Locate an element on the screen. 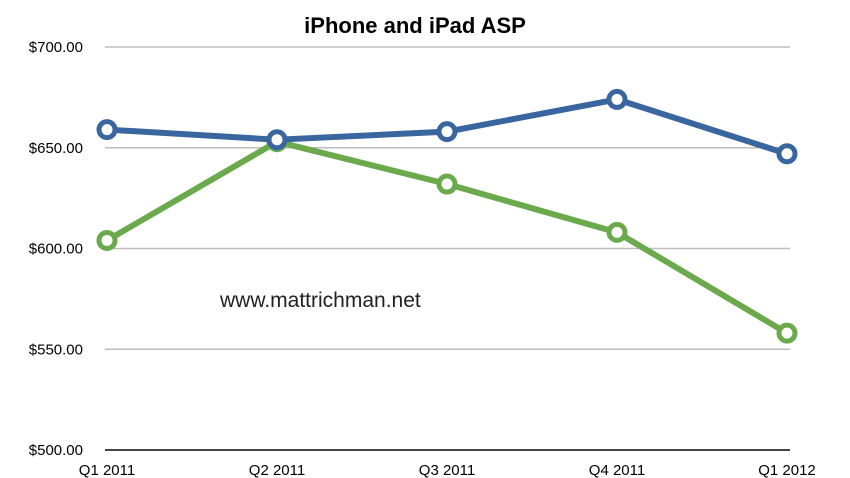 The width and height of the screenshot is (850, 478). y-axis-ticks: $500.00 $550.00 $600.00 $650.00 $700.00 is located at coordinates (56, 249).